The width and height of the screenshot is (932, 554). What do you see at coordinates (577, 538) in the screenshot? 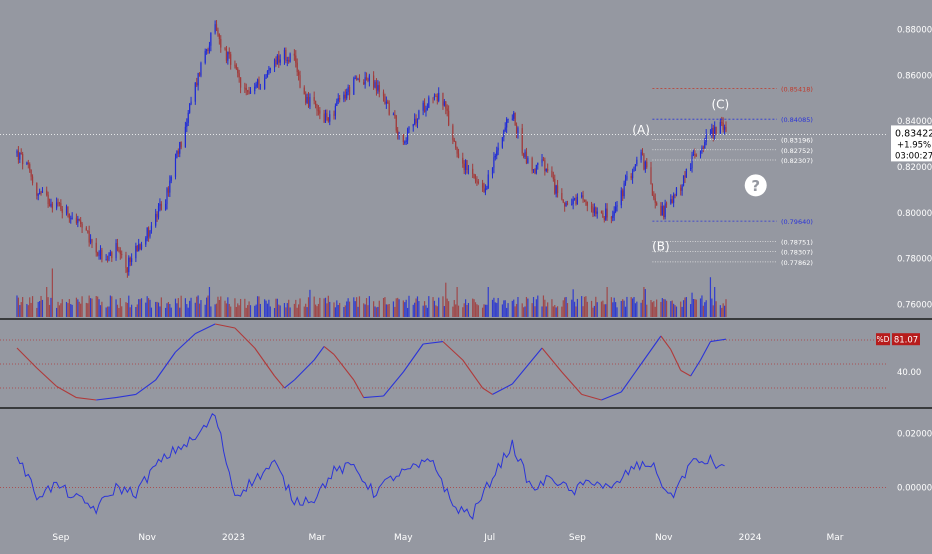
I see `x-axis-tick: Sep` at bounding box center [577, 538].